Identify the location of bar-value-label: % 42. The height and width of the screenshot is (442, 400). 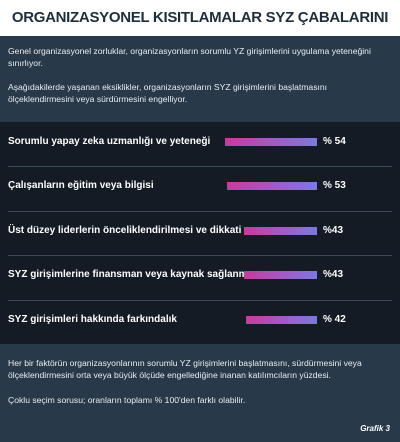
(334, 319).